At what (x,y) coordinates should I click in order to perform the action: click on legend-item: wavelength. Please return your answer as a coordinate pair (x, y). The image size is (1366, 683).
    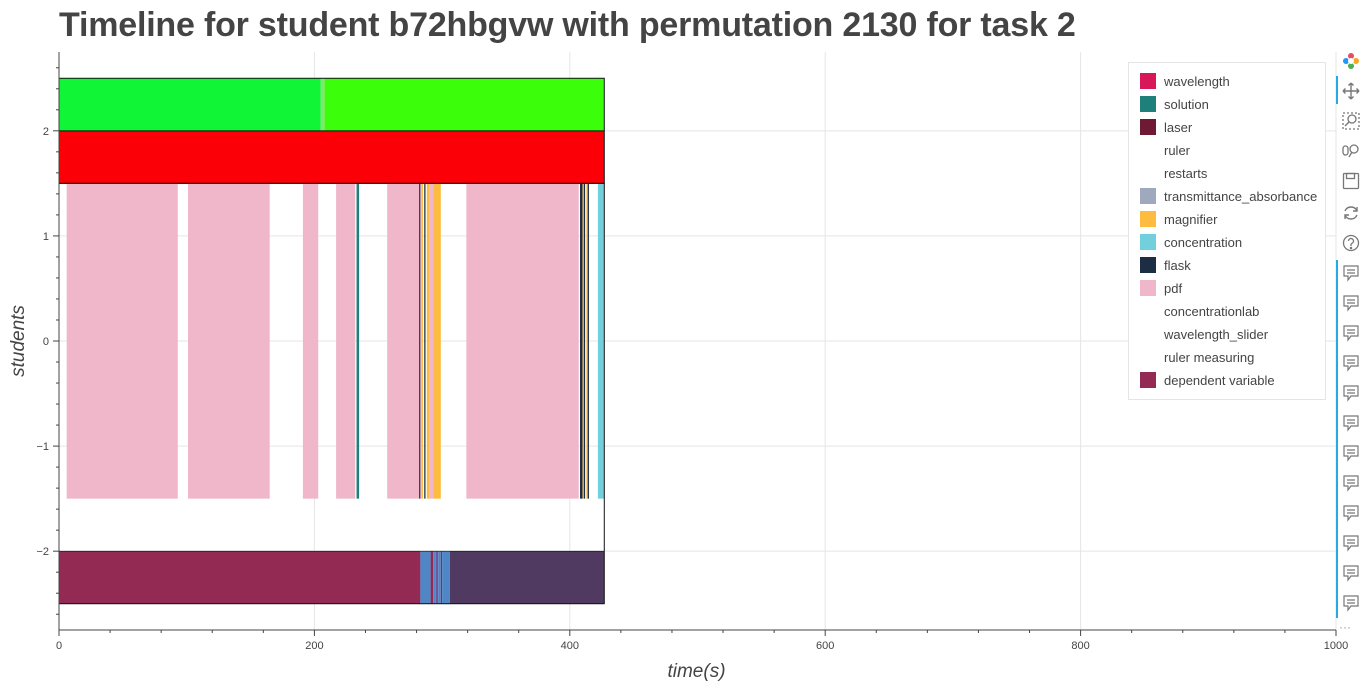
    Looking at the image, I should click on (1185, 81).